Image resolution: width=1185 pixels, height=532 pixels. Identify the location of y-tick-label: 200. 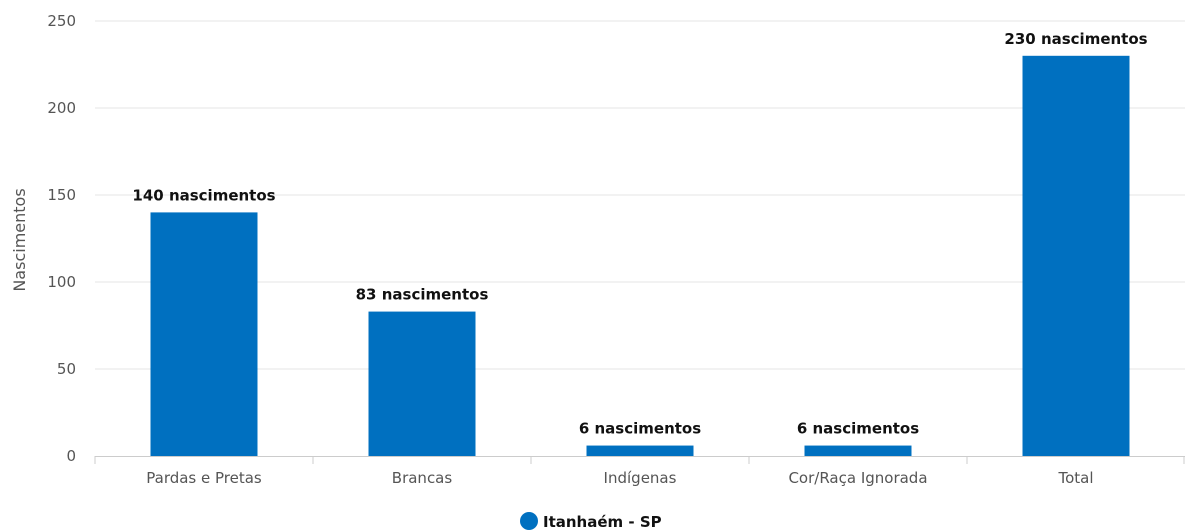
(61, 108).